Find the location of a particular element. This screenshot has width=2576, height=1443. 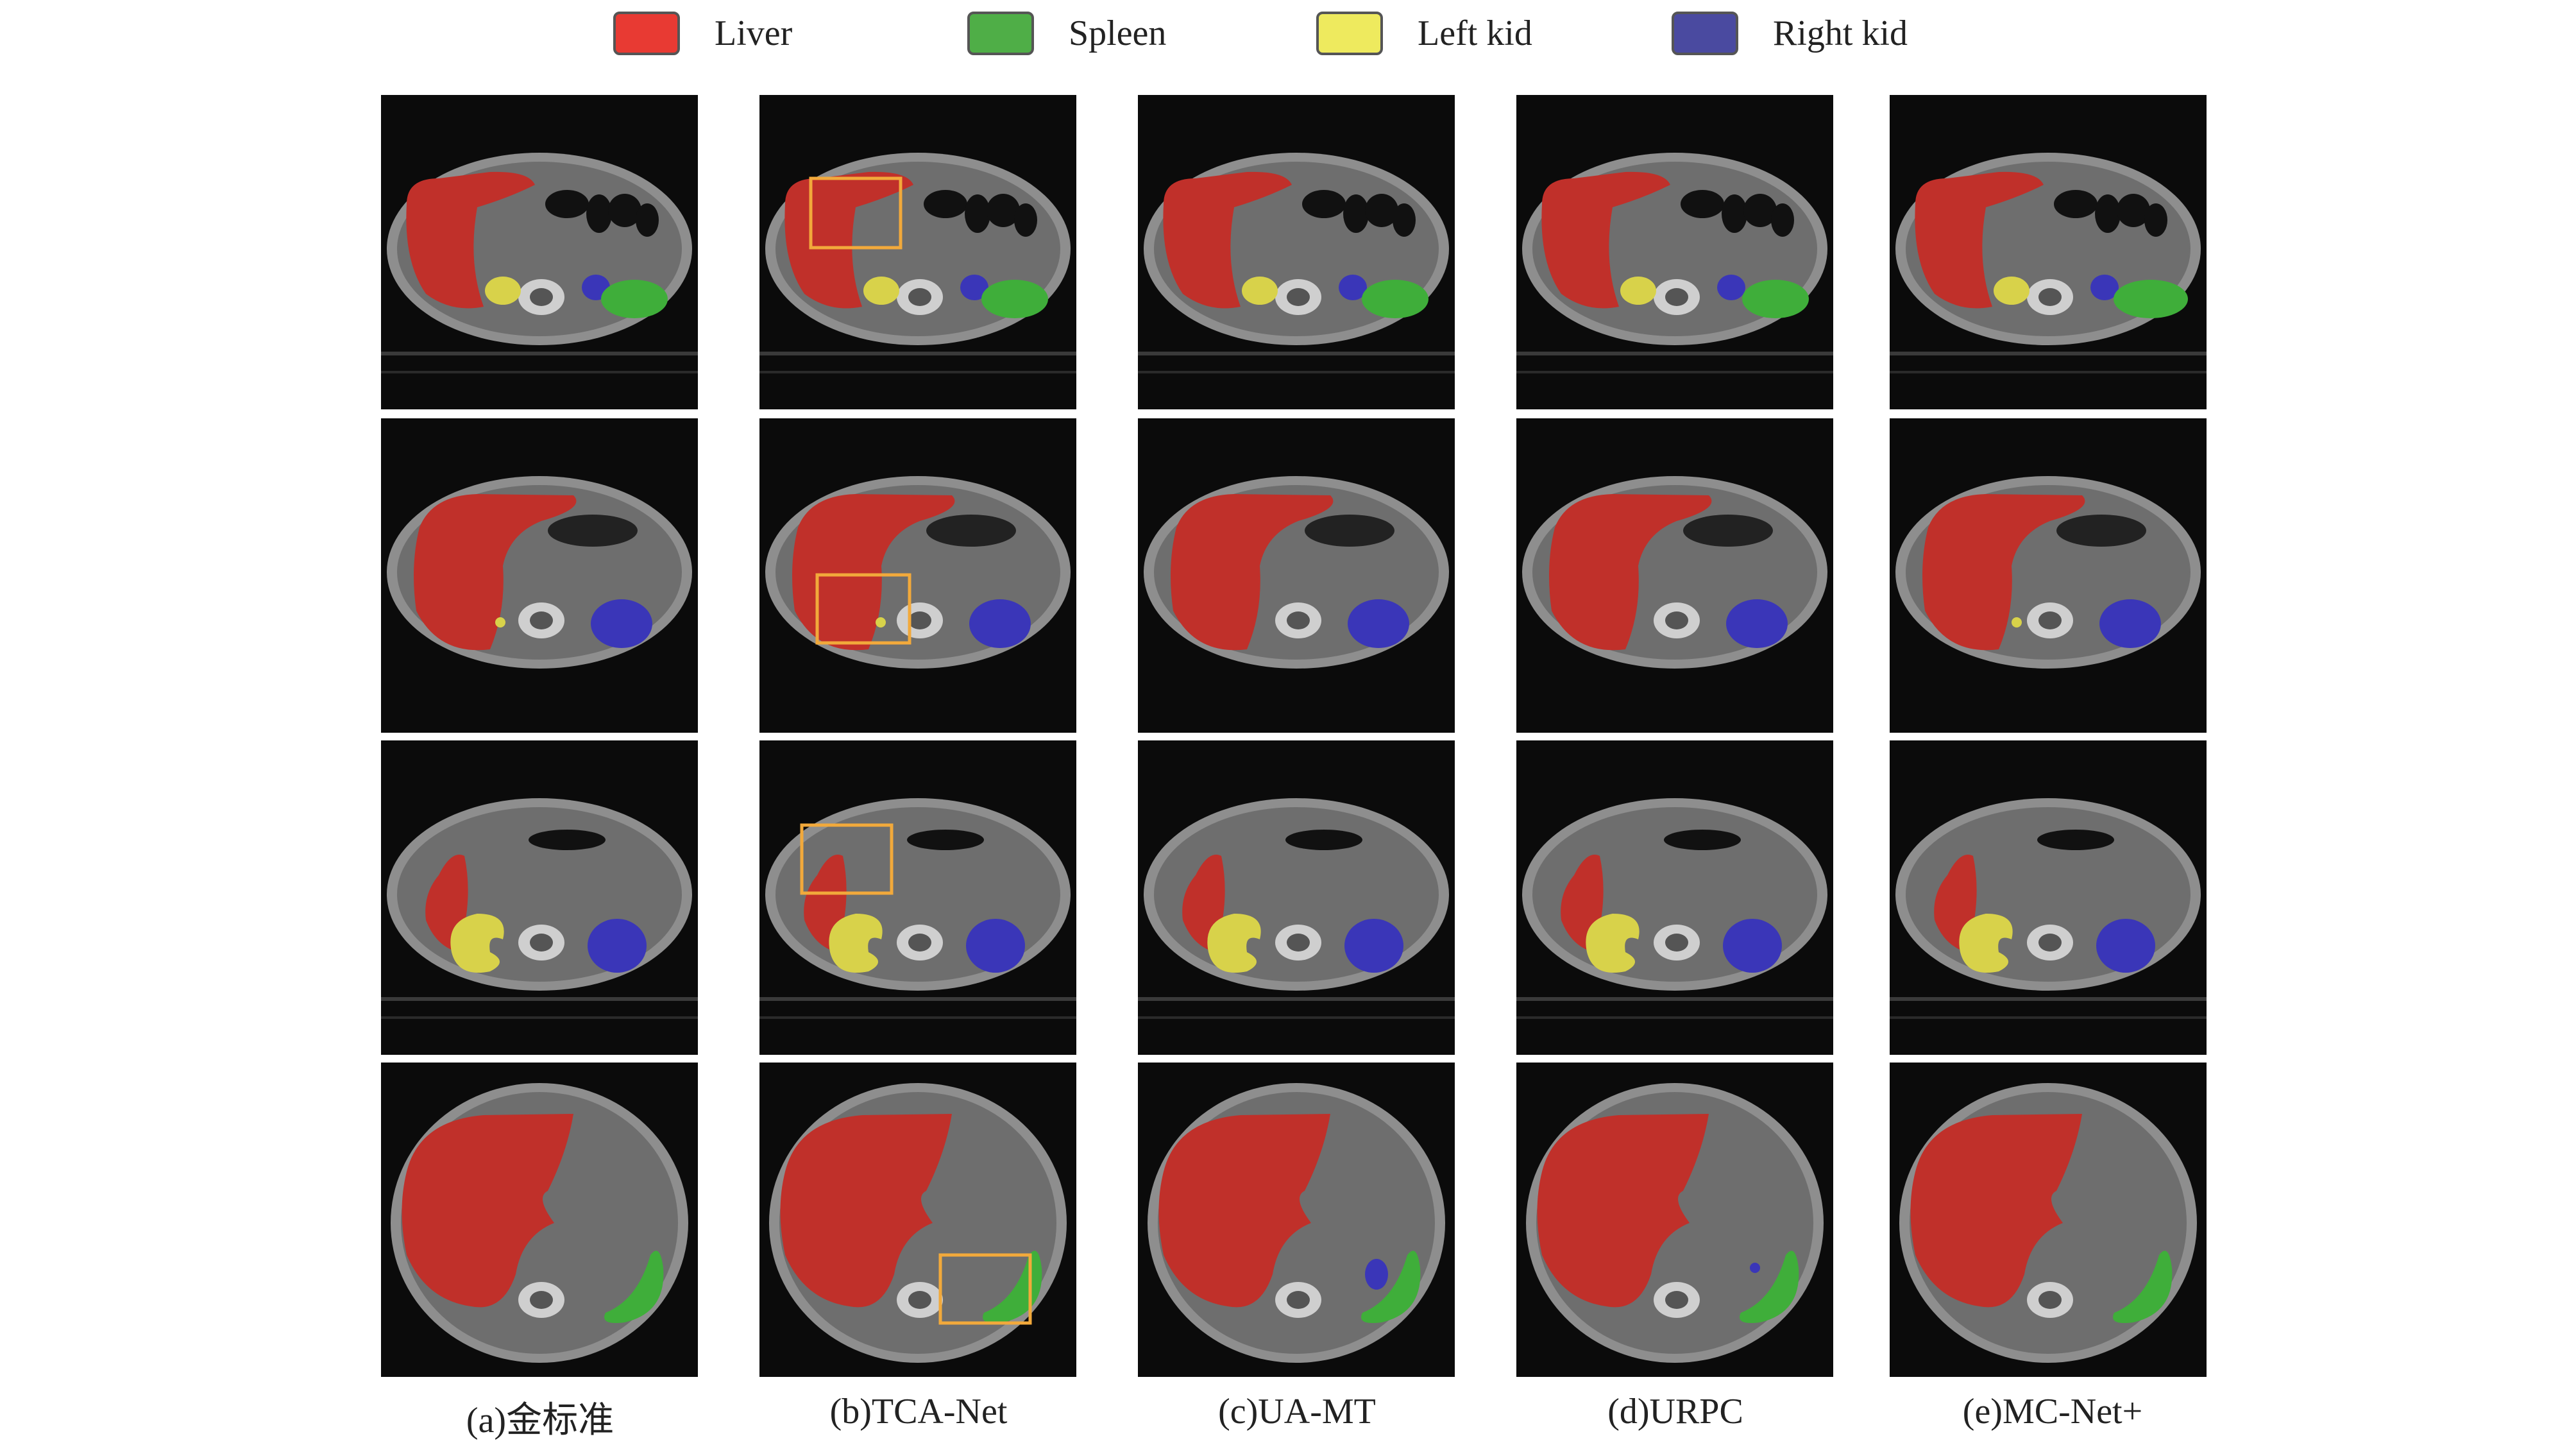

legend-item-liver: Liver is located at coordinates (702, 33).